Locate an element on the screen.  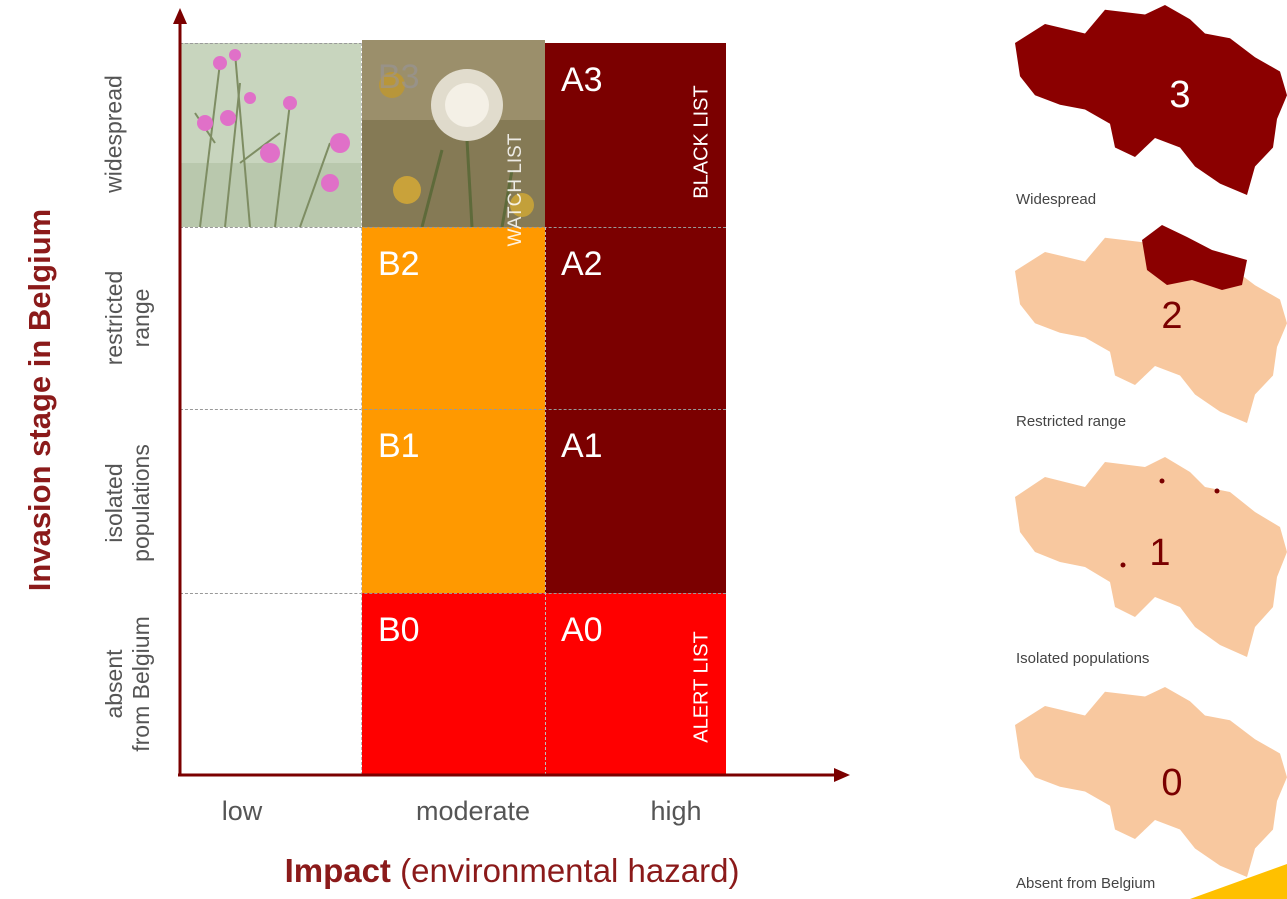
row-label-line: restricted is located at coordinates (114, 318).